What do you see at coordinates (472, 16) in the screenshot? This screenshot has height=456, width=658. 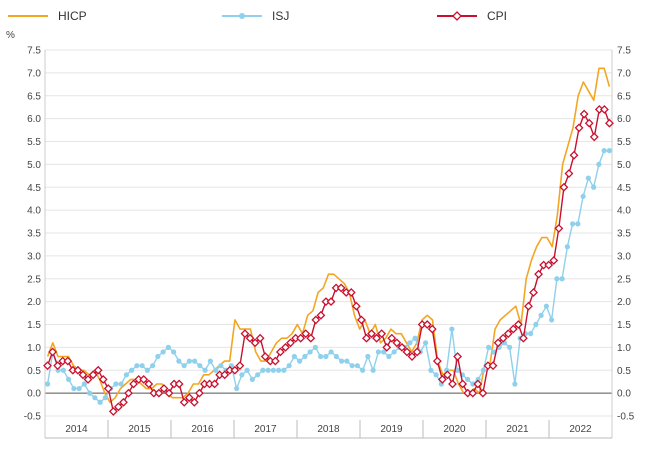 I see `legend-item-cpi: CPI` at bounding box center [472, 16].